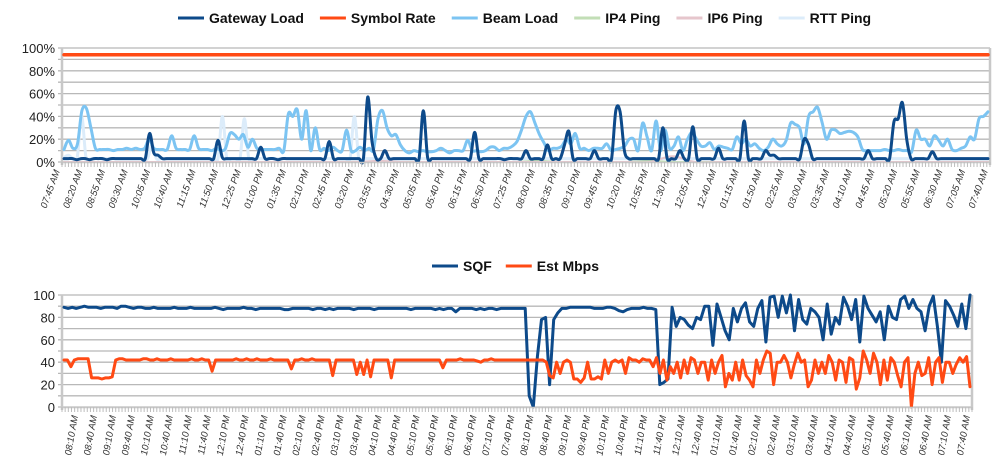 Image resolution: width=999 pixels, height=469 pixels. Describe the element at coordinates (414, 436) in the screenshot. I see `x-tick-label: 05:10 PM` at that location.